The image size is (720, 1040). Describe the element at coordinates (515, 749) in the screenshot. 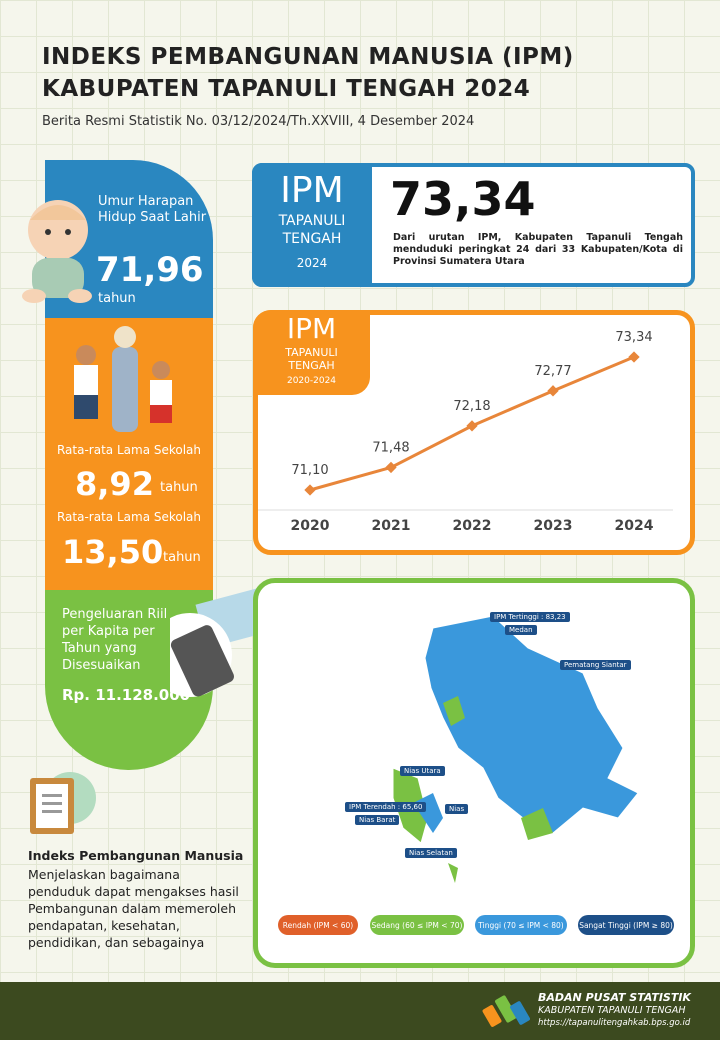

I see `map` at that location.